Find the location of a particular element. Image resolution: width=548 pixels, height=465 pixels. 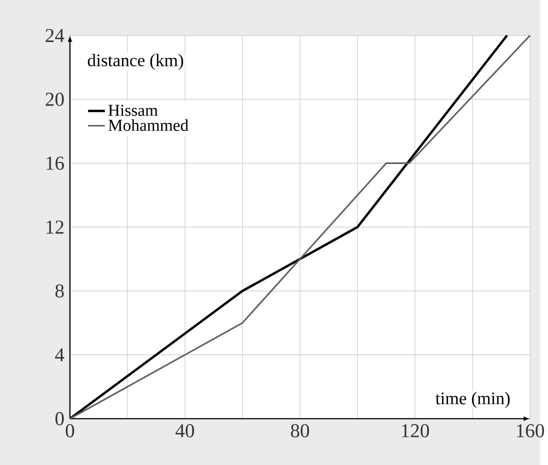

legend-label: Hissam is located at coordinates (133, 110).